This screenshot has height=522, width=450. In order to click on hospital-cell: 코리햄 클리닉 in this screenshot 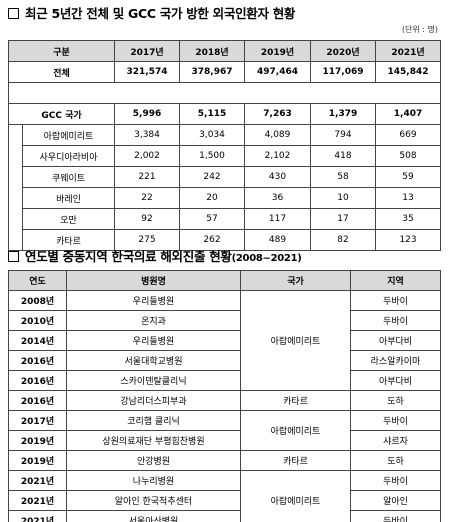, I will do `click(153, 420)`.